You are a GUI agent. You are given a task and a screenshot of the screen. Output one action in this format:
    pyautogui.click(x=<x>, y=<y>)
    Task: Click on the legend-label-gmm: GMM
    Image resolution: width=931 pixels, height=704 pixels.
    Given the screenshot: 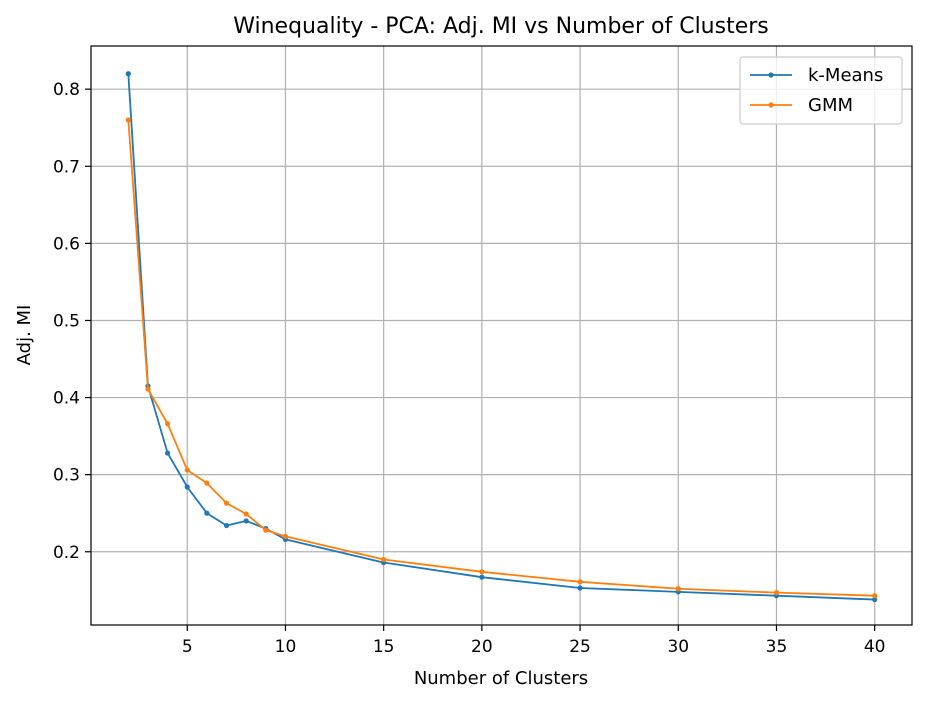 What is the action you would take?
    pyautogui.click(x=830, y=105)
    